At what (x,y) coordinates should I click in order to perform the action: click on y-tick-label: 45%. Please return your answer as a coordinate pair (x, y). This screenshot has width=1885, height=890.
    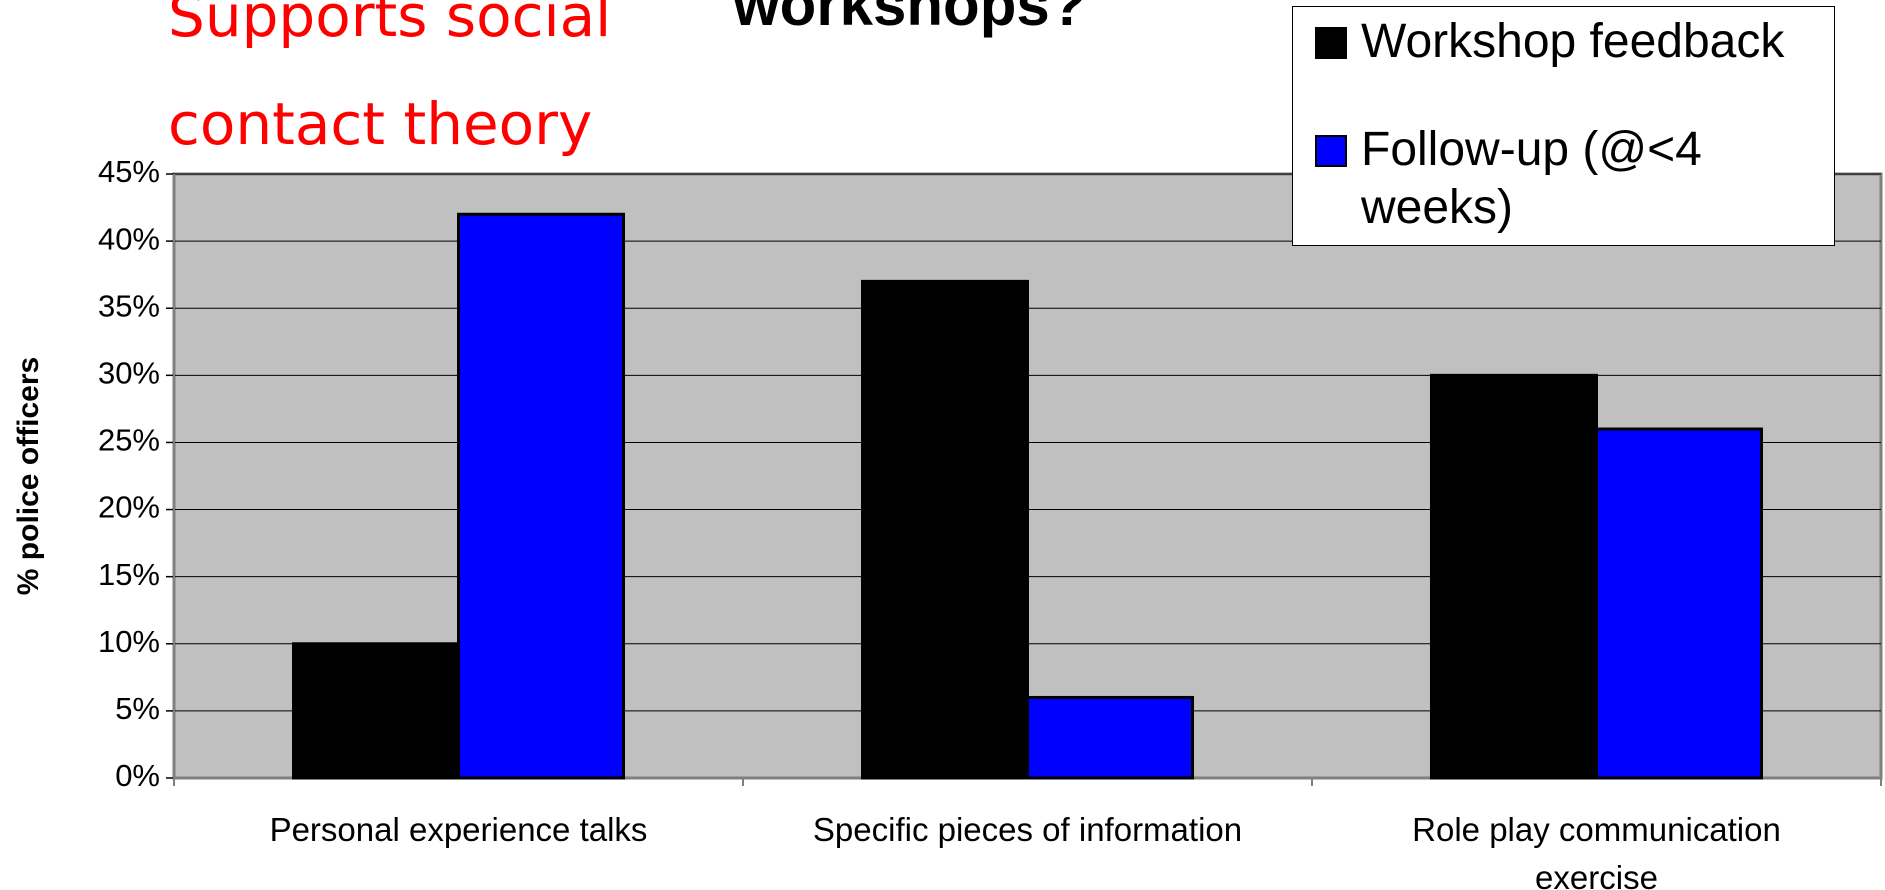
    Looking at the image, I should click on (129, 171).